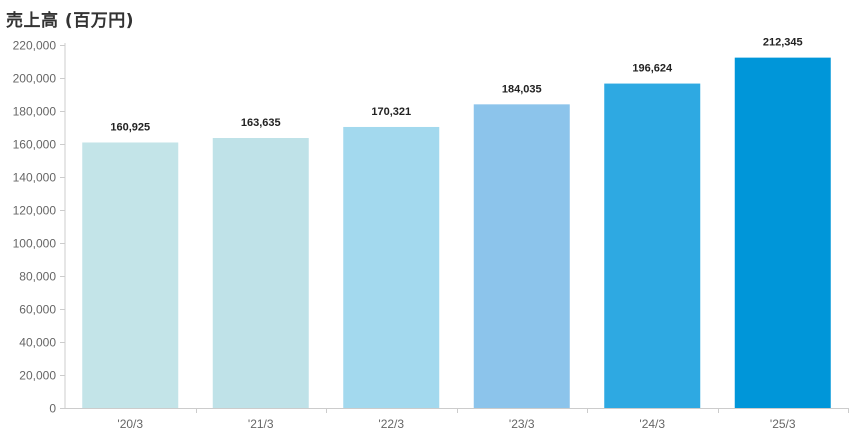 Image resolution: width=849 pixels, height=433 pixels. Describe the element at coordinates (130, 424) in the screenshot. I see `x-tick-label: '20/3` at that location.